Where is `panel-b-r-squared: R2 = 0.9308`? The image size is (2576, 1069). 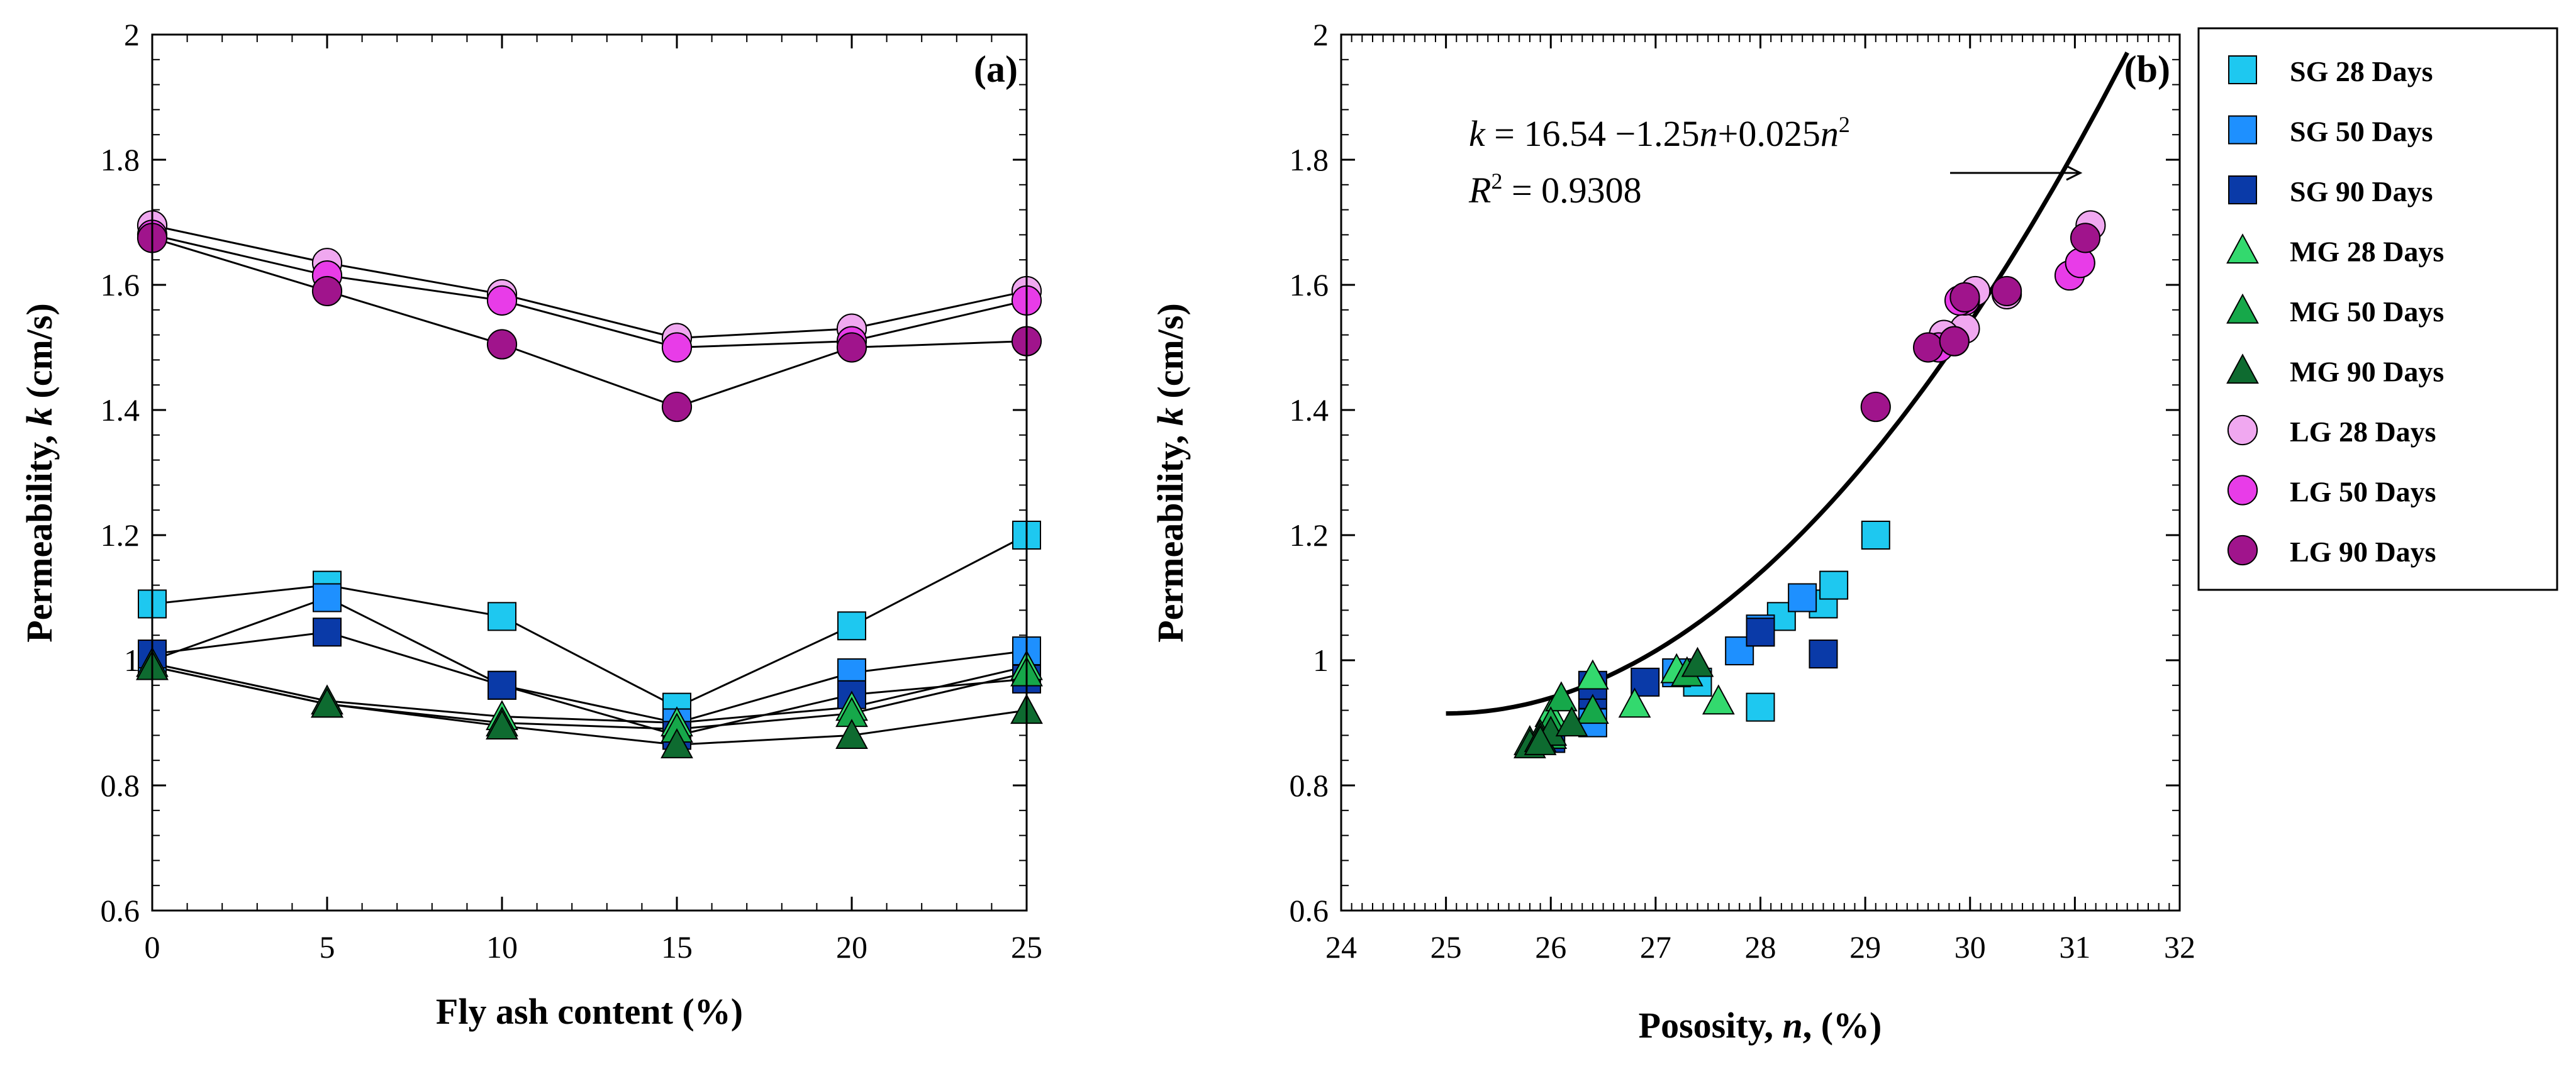
panel-b-r-squared: R2 = 0.9308 is located at coordinates (1555, 190).